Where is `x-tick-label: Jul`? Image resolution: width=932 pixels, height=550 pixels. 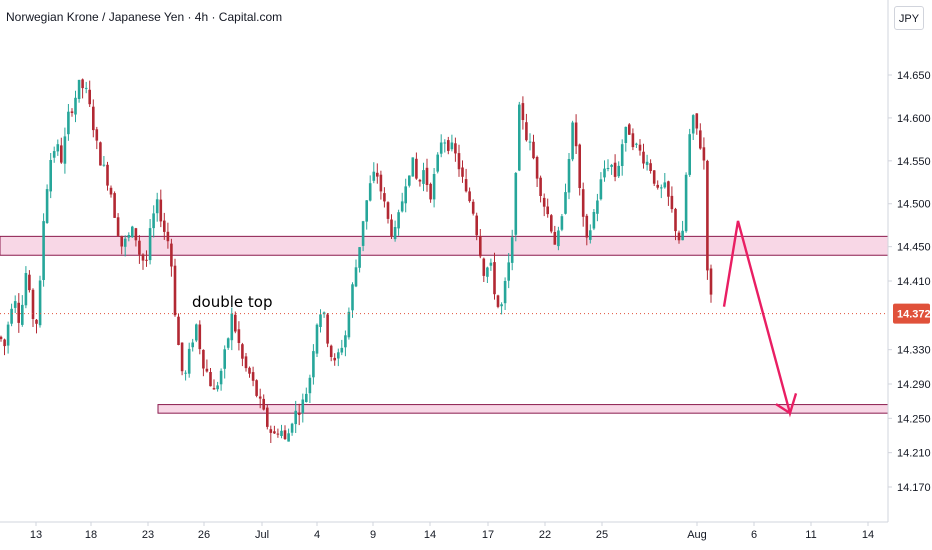 x-tick-label: Jul is located at coordinates (262, 535).